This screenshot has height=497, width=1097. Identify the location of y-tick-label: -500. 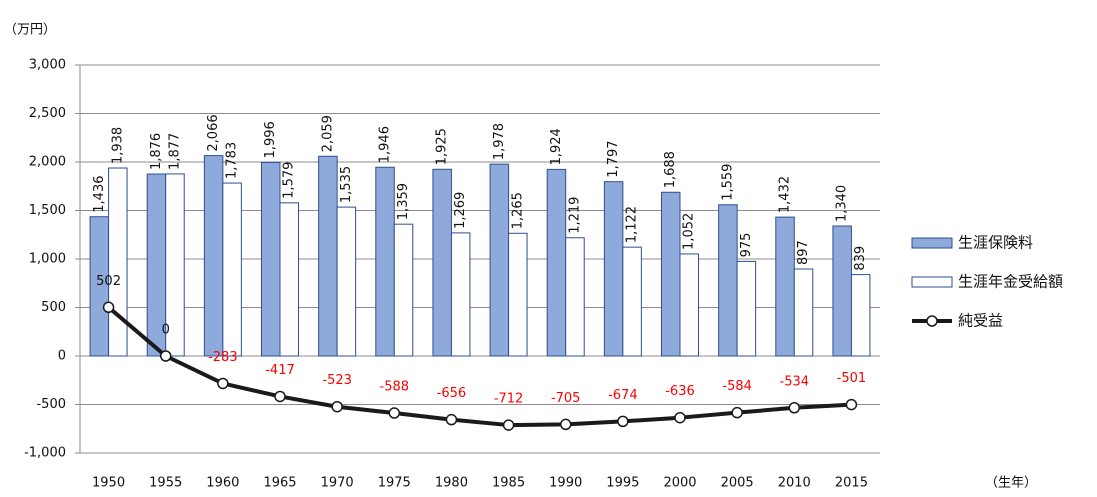
(51, 404).